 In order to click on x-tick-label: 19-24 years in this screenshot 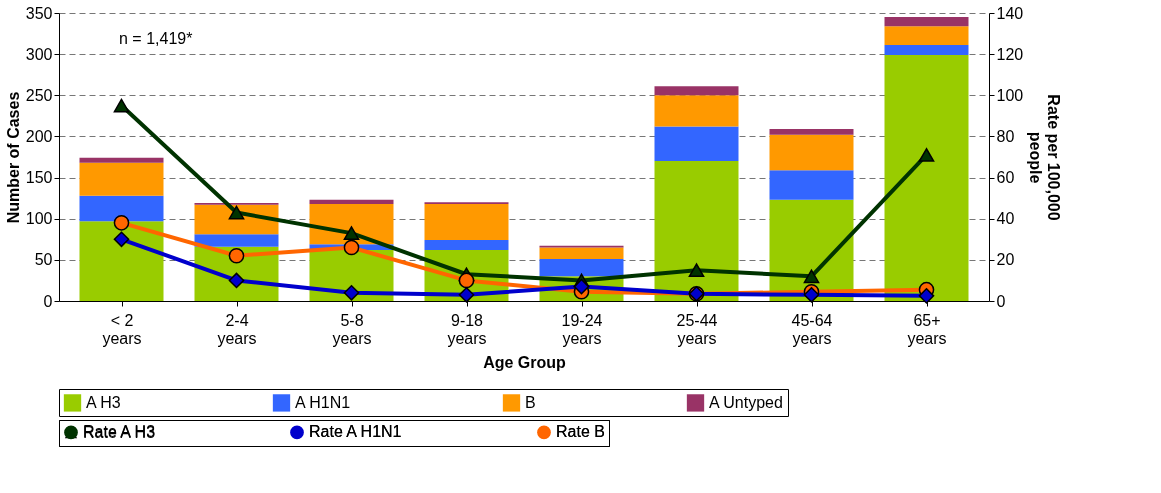, I will do `click(582, 329)`.